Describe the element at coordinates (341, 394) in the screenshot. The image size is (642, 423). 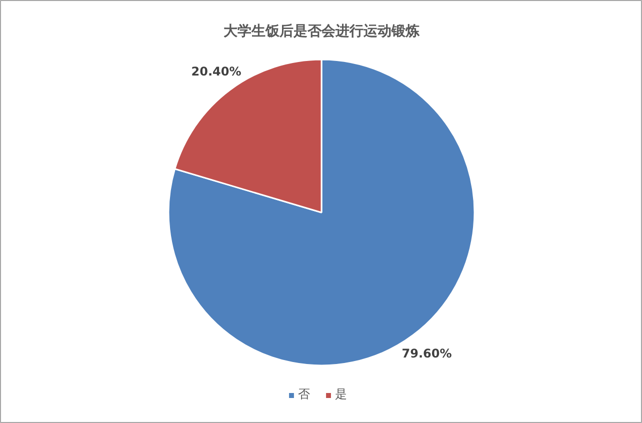
I see `legend-label: 是` at that location.